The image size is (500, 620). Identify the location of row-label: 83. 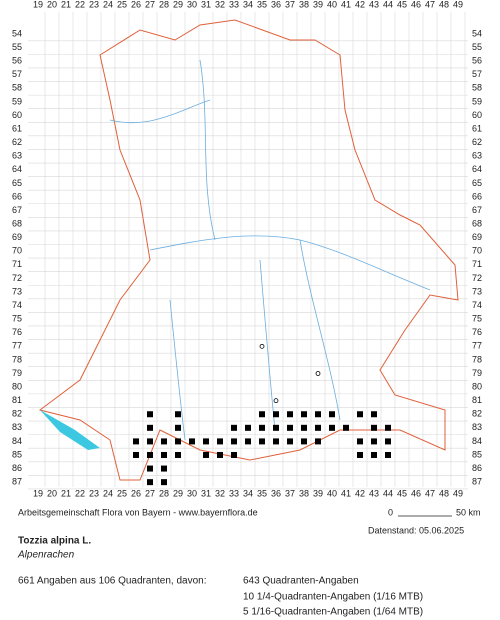
(477, 427).